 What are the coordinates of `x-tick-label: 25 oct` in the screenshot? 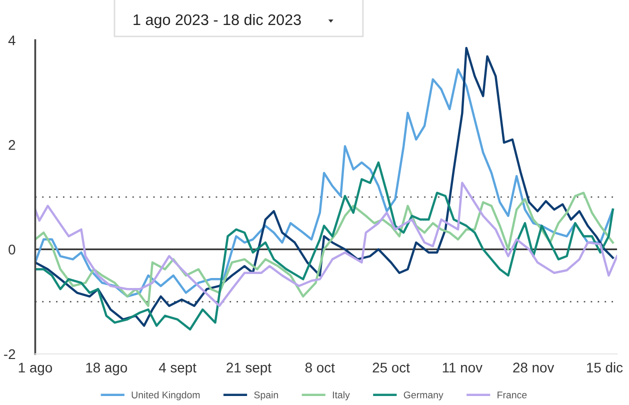 It's located at (391, 367).